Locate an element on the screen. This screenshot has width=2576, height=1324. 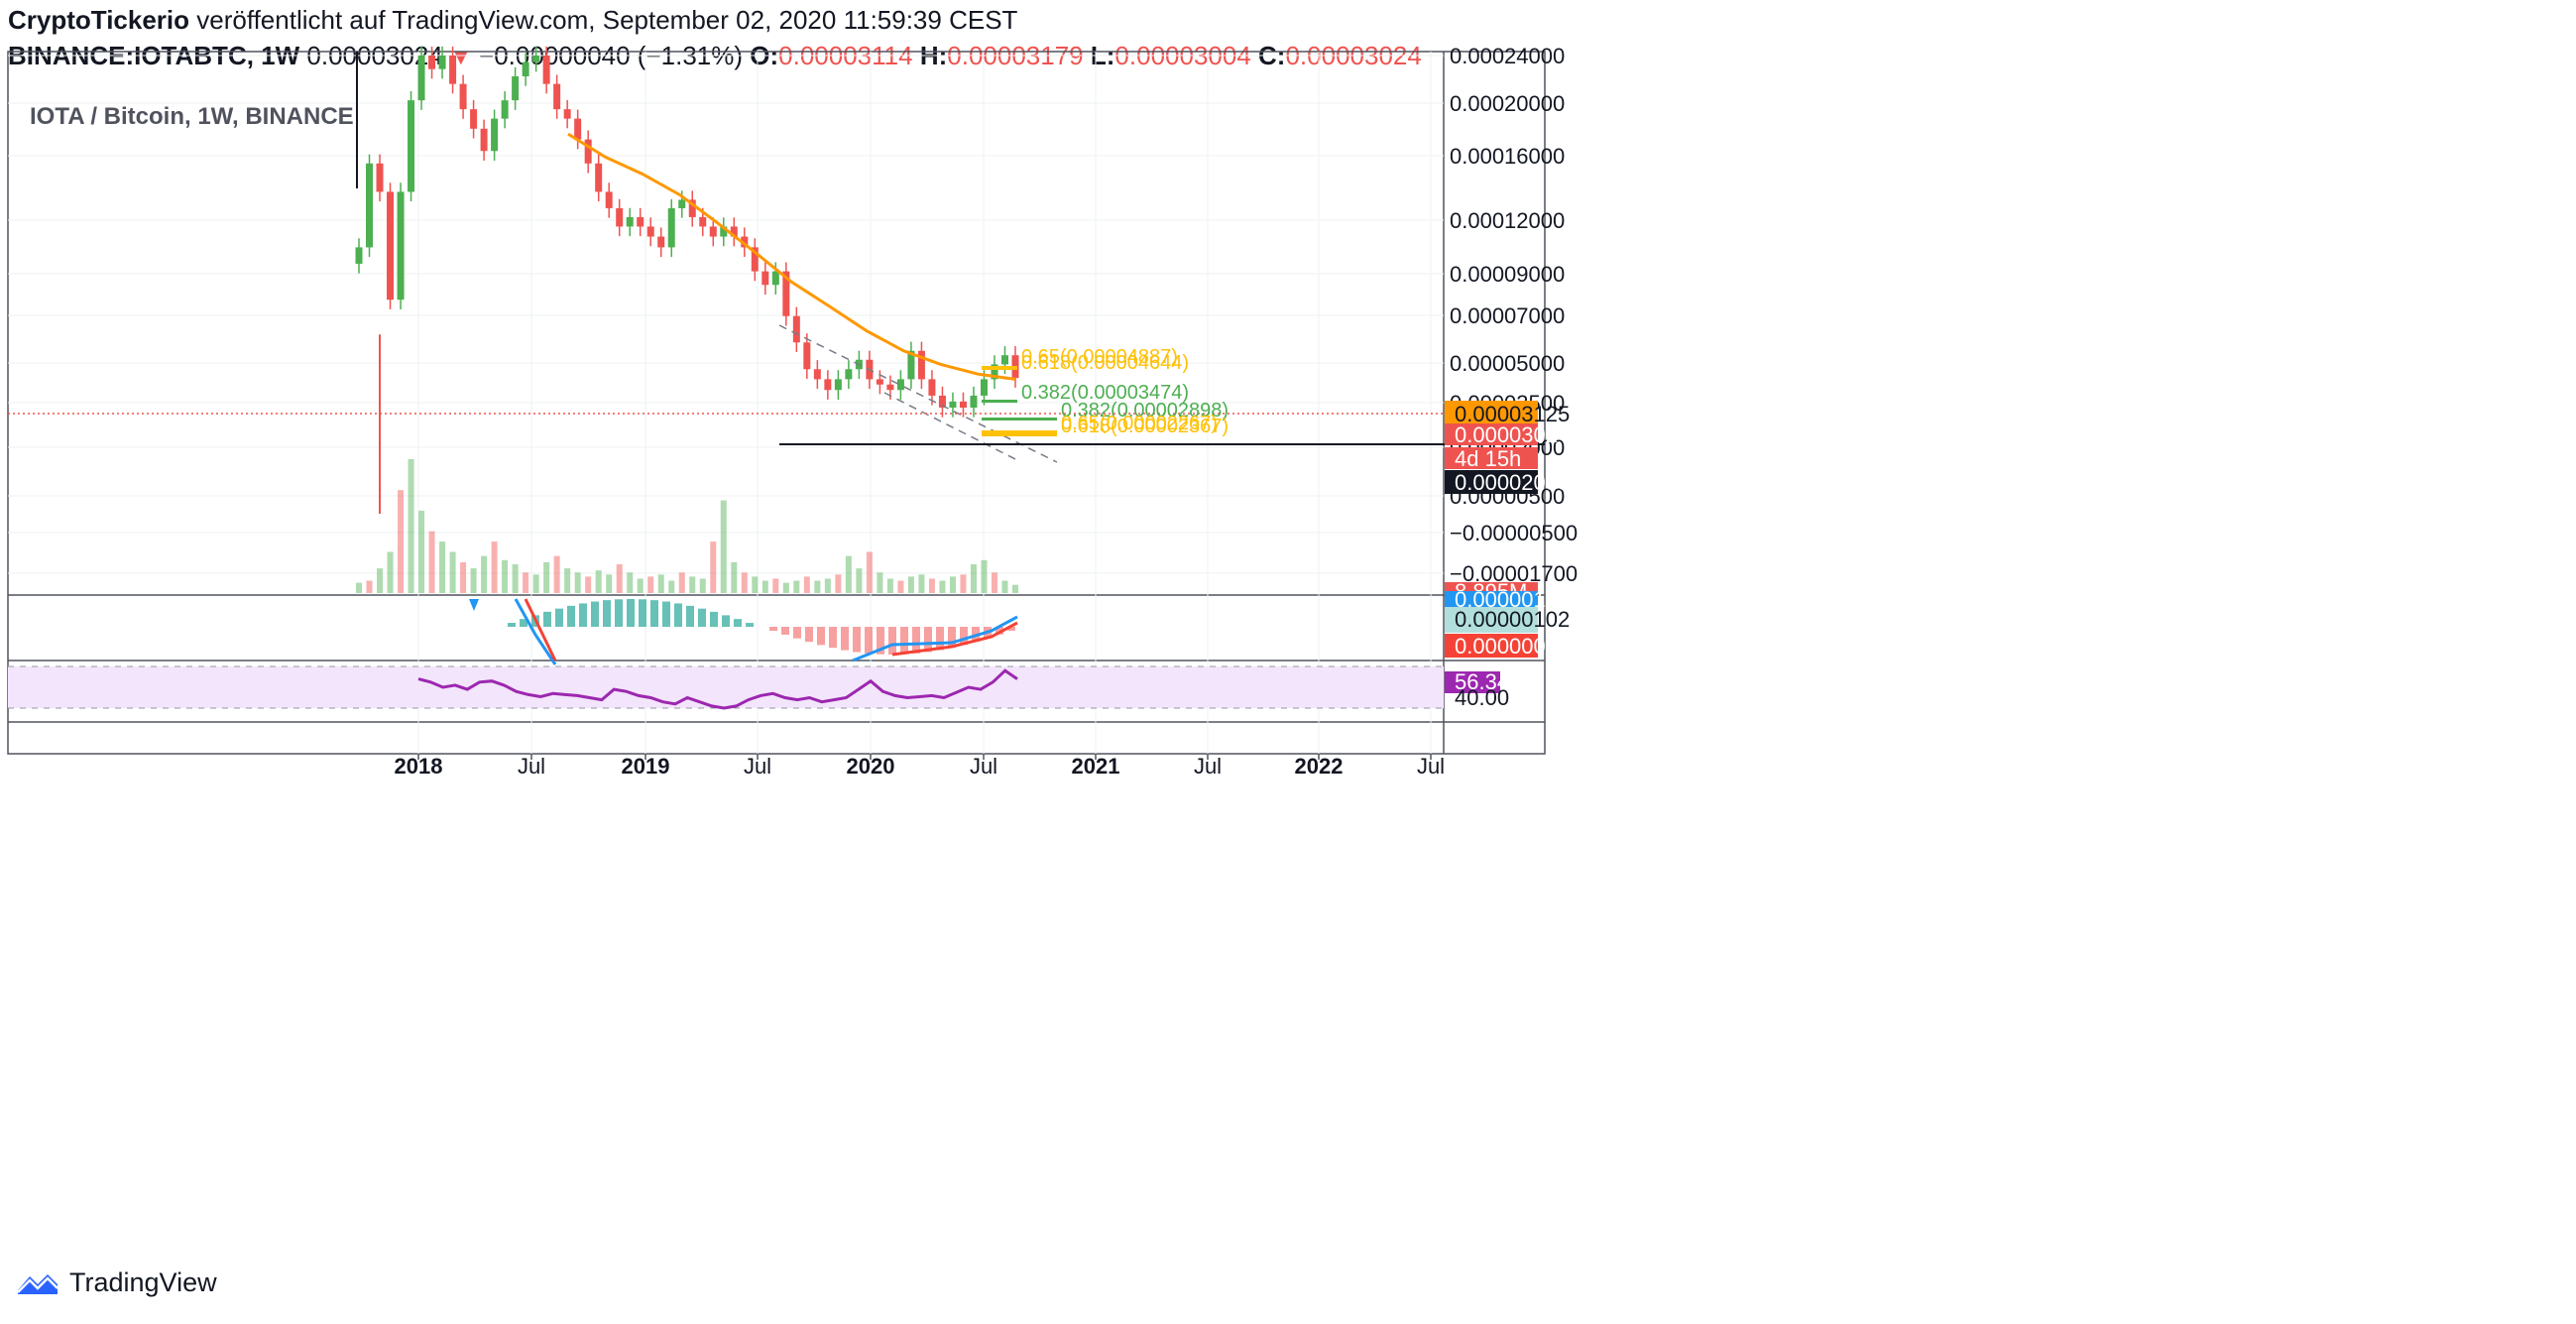
level-price-badge: 0.00002033 is located at coordinates (1512, 482).